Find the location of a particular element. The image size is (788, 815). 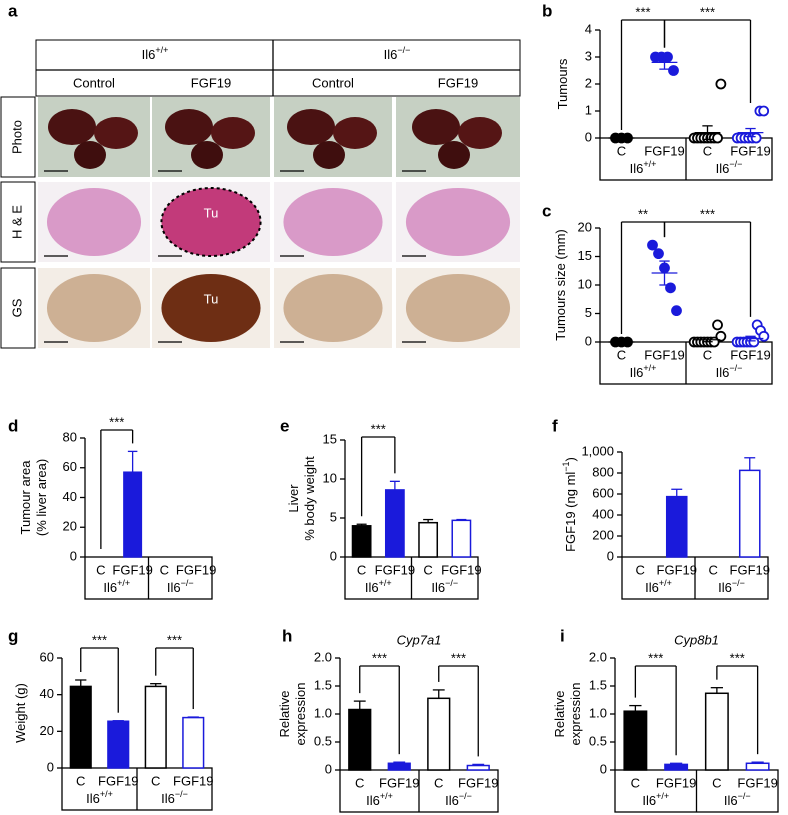

row-label: H & E is located at coordinates (16, 222).